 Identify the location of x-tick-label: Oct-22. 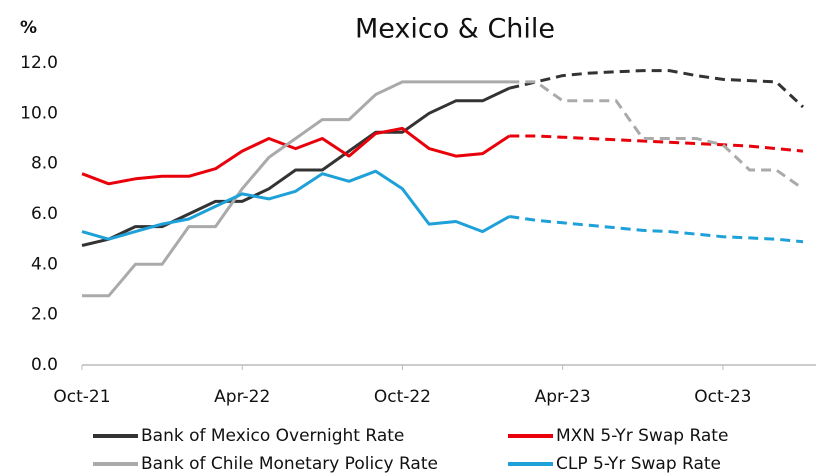
(402, 397).